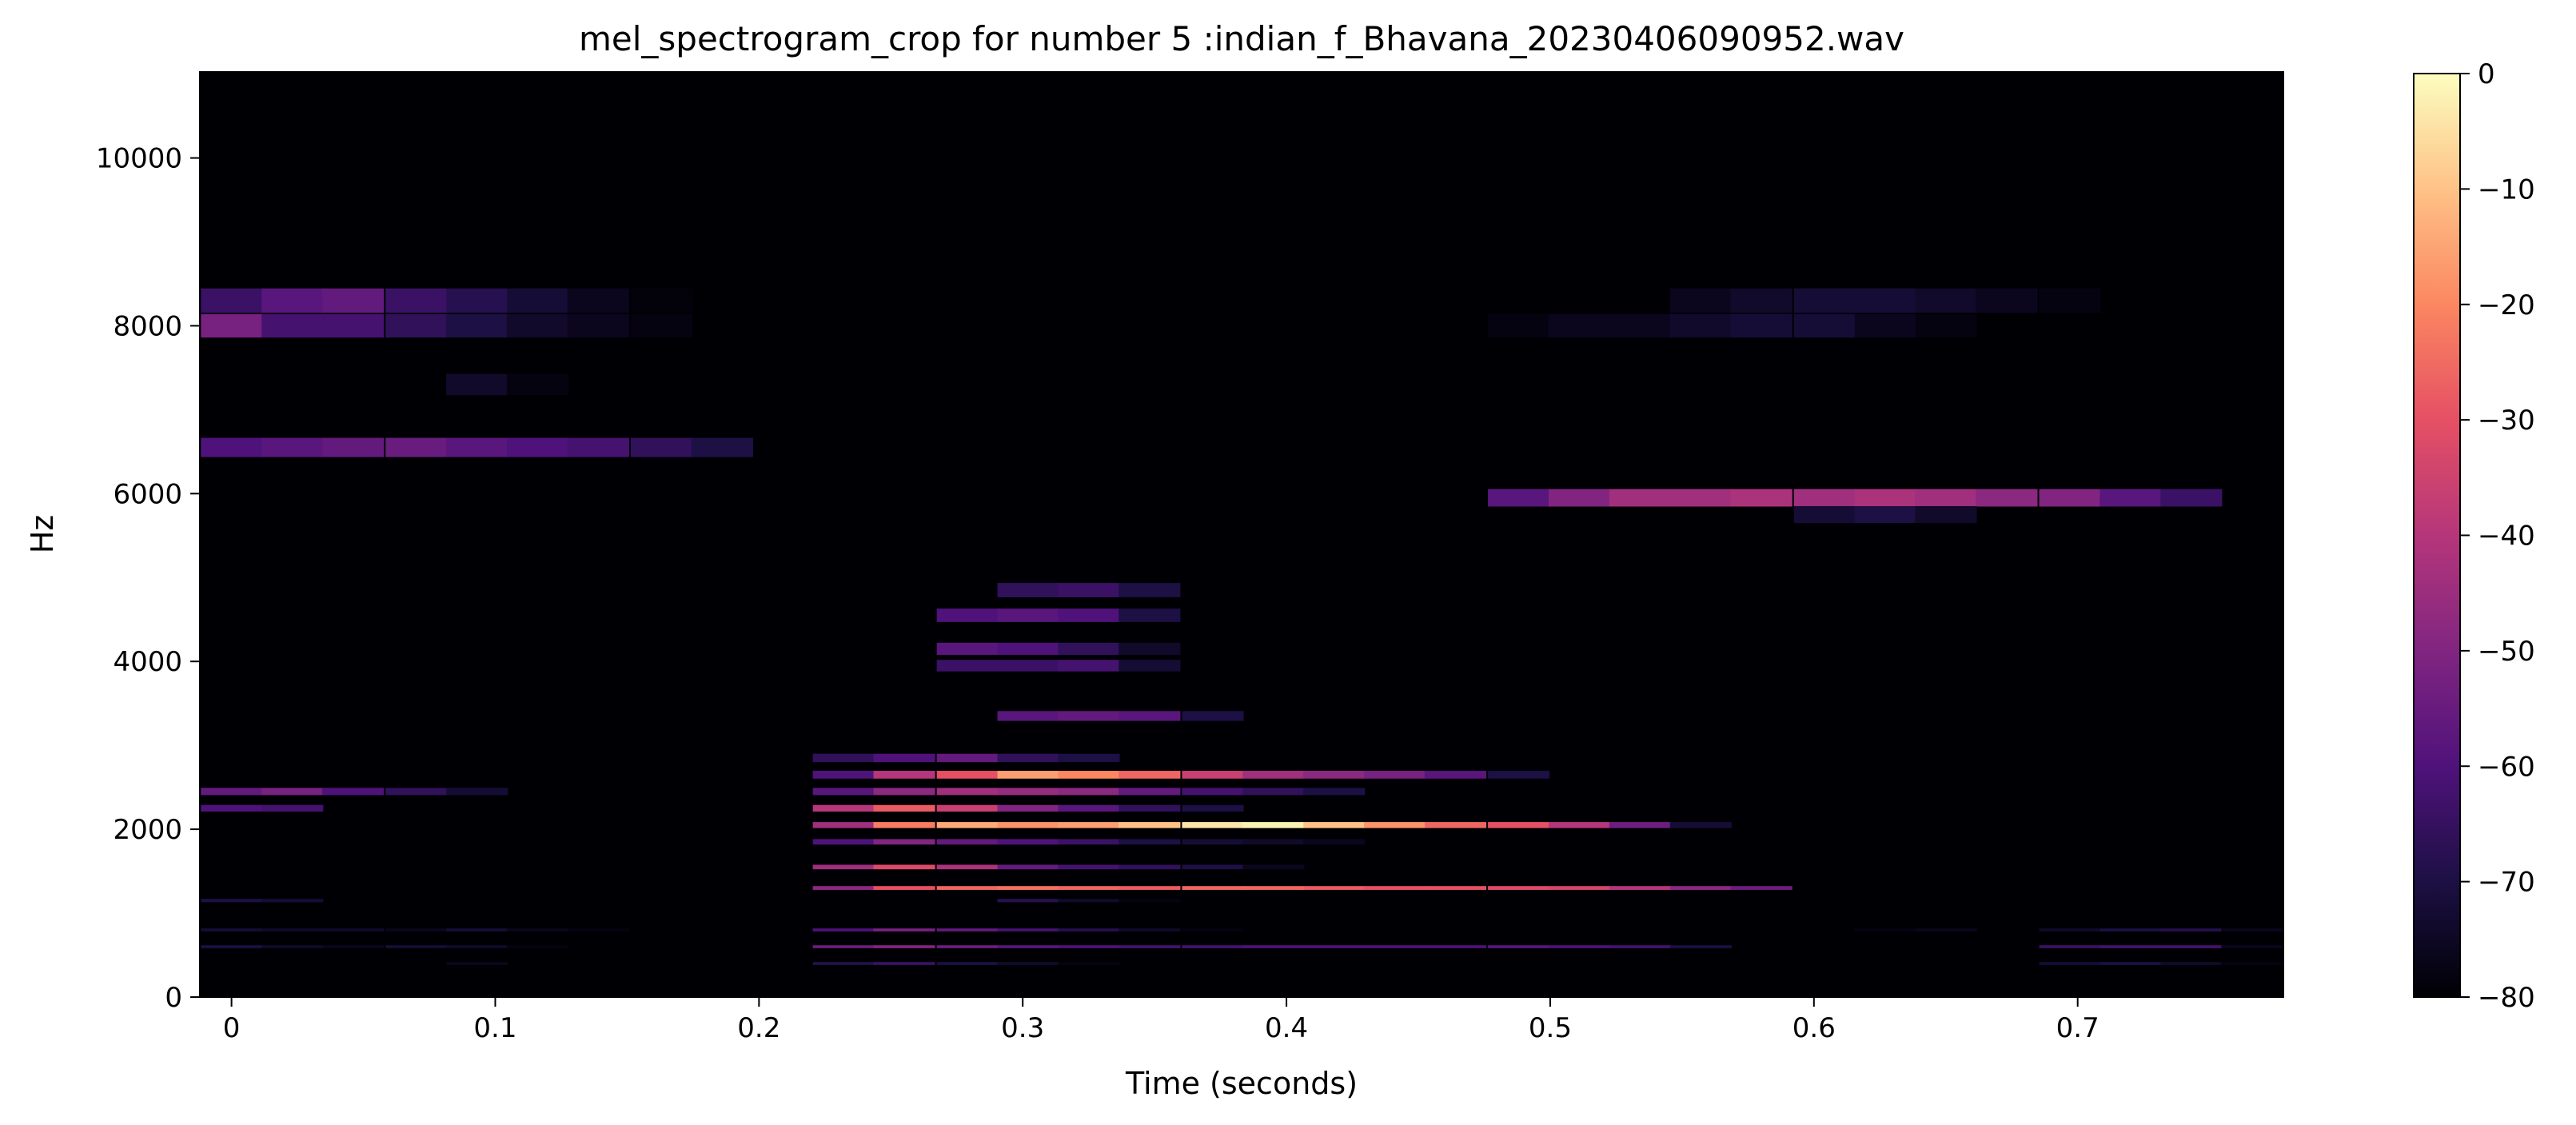  Describe the element at coordinates (494, 1028) in the screenshot. I see `x-tick-label: 0.1` at that location.